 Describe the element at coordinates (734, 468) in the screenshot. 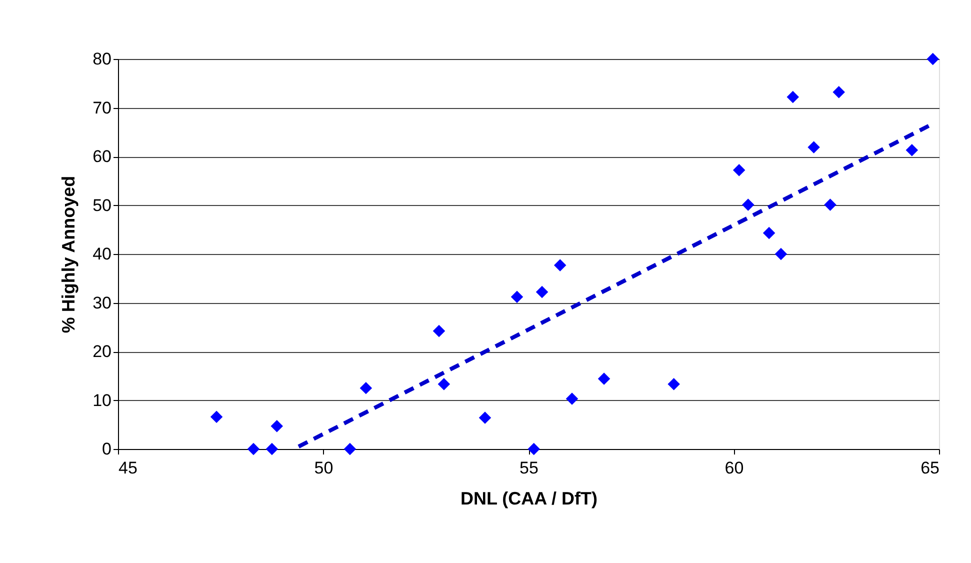

I see `x-tick-label: 60` at that location.